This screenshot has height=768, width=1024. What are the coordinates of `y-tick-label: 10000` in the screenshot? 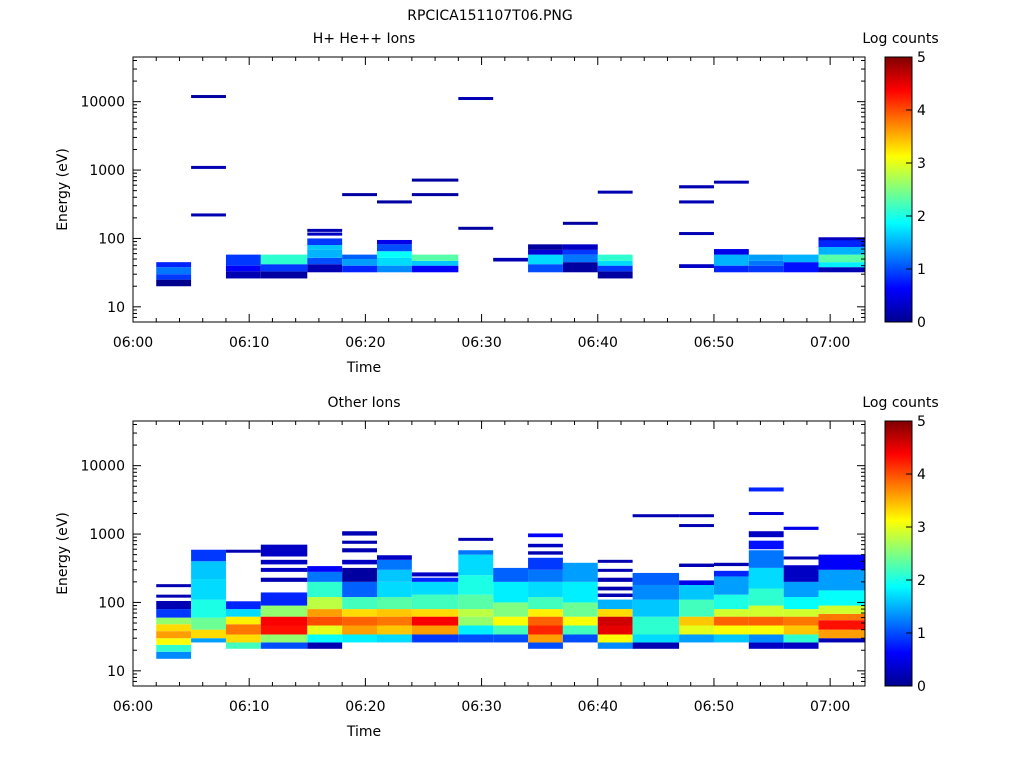 It's located at (102, 103).